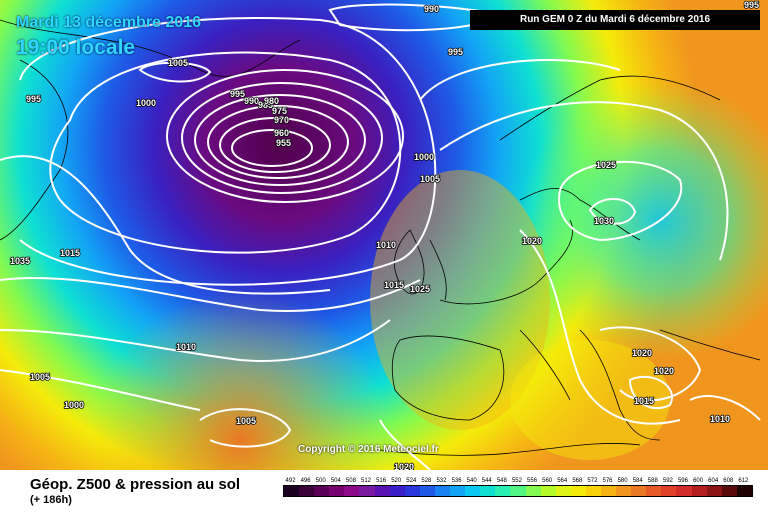 Image resolution: width=768 pixels, height=512 pixels. Describe the element at coordinates (381, 481) in the screenshot. I see `scale-label: 516` at that location.